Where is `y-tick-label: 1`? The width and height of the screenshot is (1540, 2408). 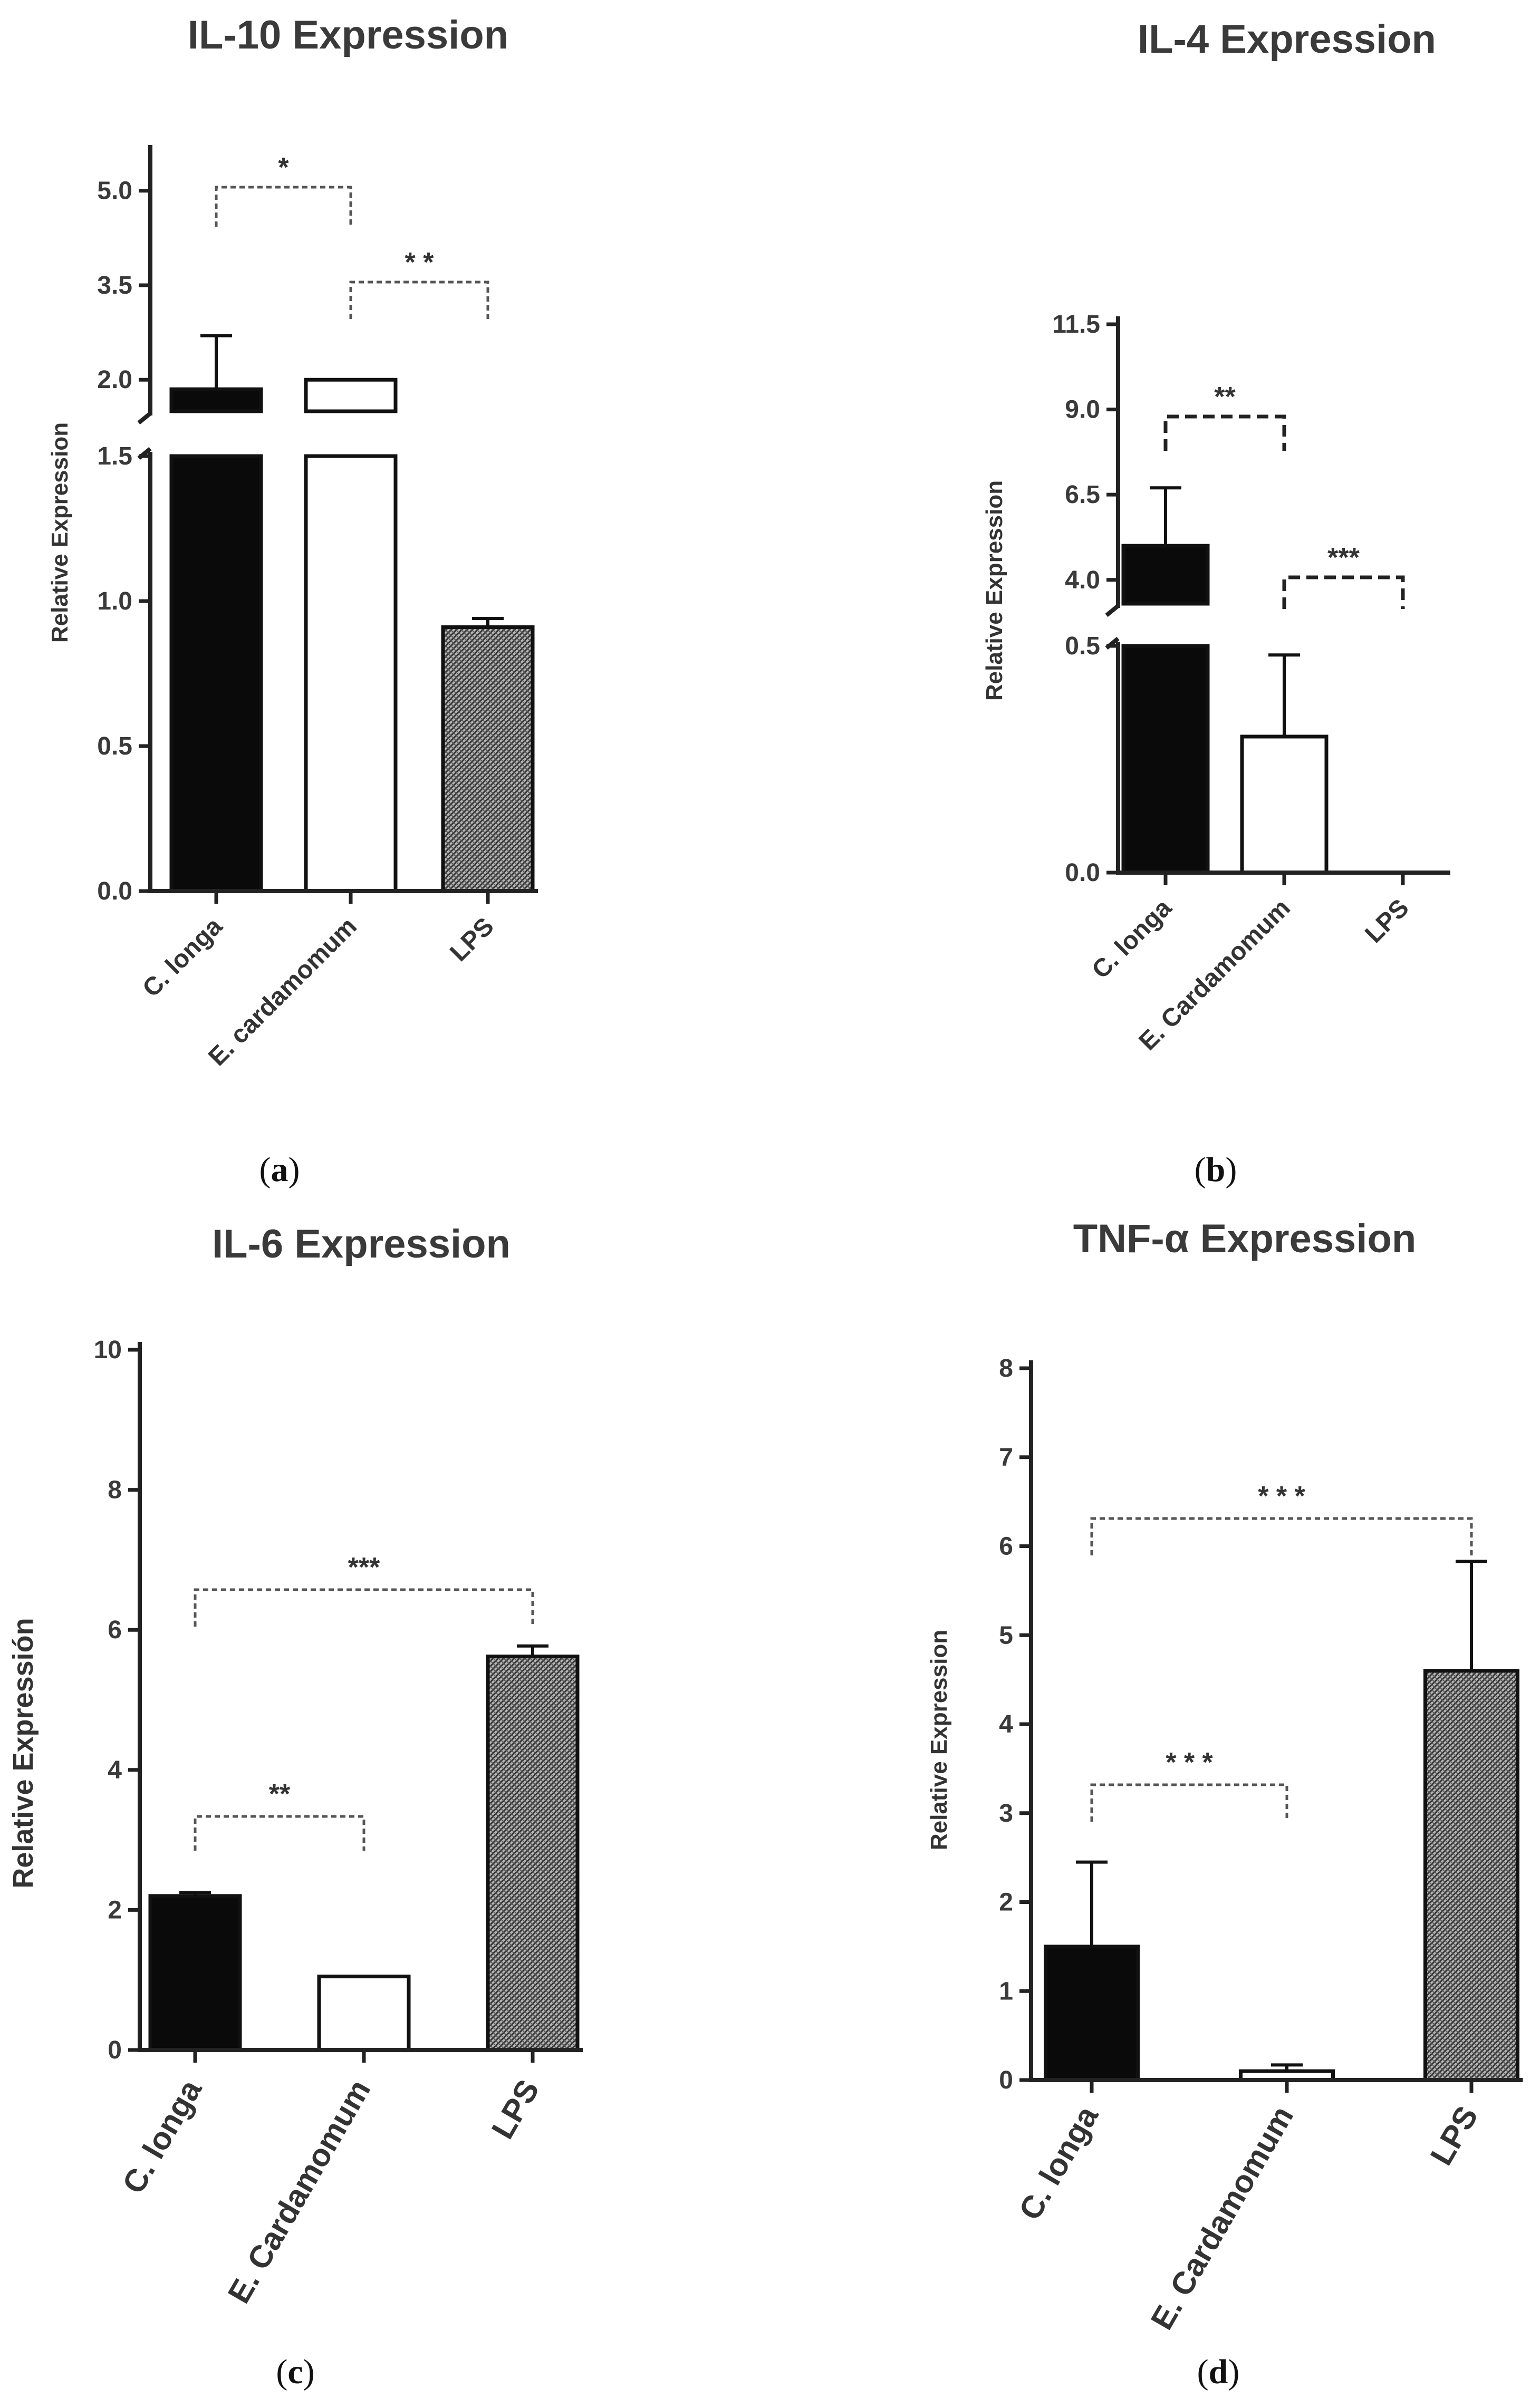 y-tick-label: 1 is located at coordinates (1006, 1991).